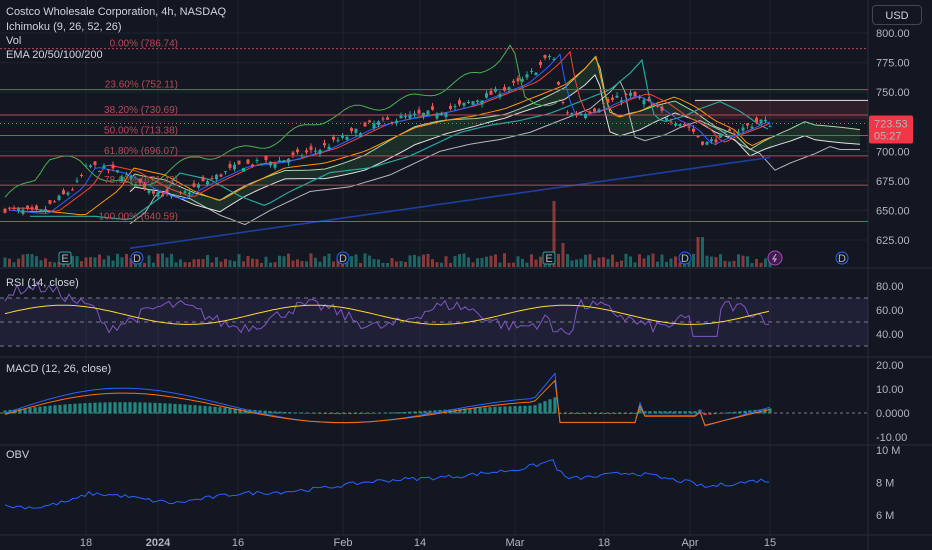  What do you see at coordinates (343, 543) in the screenshot?
I see `time-axis-tick: Feb` at bounding box center [343, 543].